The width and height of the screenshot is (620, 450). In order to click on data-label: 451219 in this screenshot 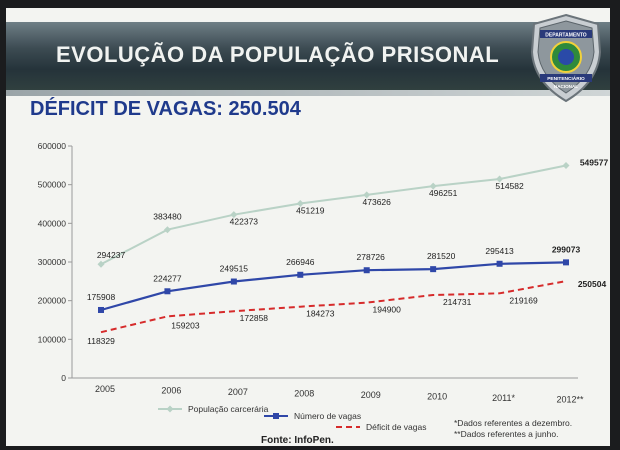, I will do `click(310, 211)`.